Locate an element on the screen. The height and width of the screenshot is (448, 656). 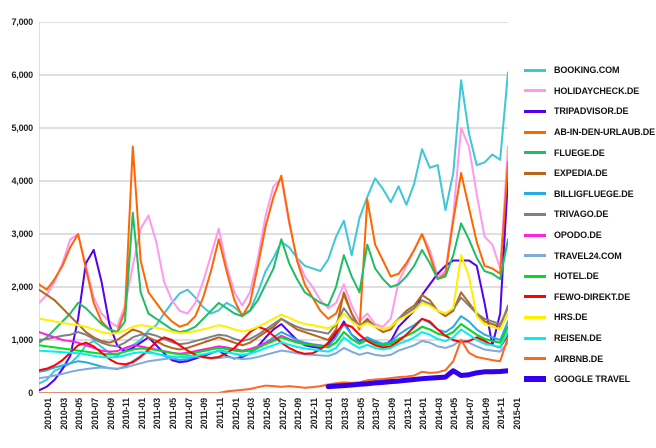
x-axis-tick-label: 2013-03 is located at coordinates (345, 414).